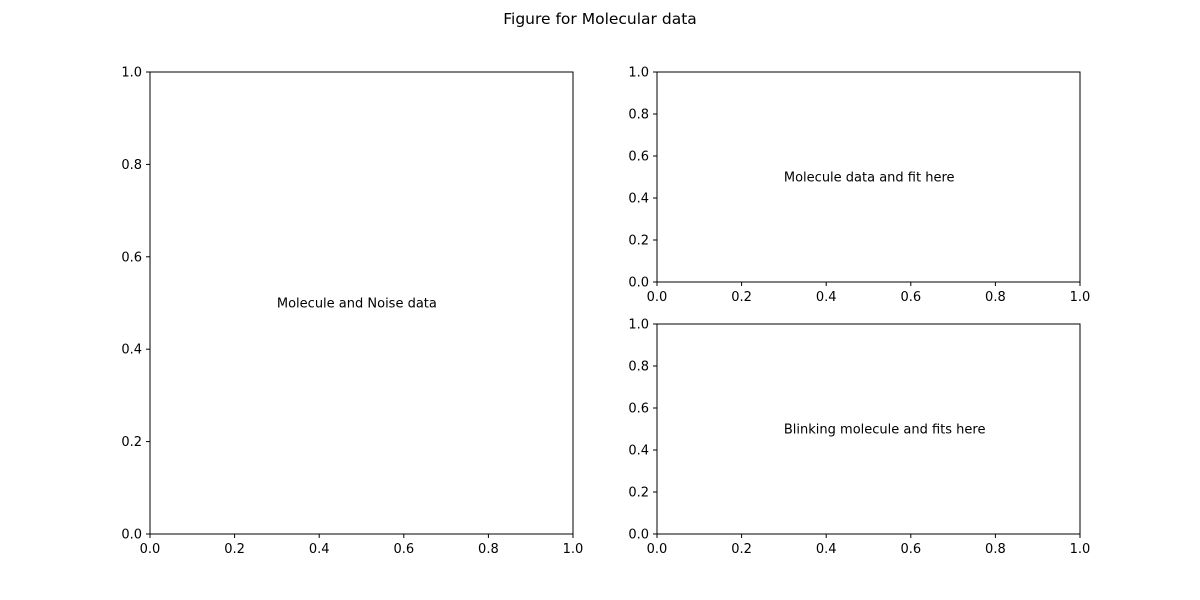 This screenshot has width=1200, height=600. Describe the element at coordinates (885, 430) in the screenshot. I see `axes-annotation: Blinking molecule and fits here` at that location.